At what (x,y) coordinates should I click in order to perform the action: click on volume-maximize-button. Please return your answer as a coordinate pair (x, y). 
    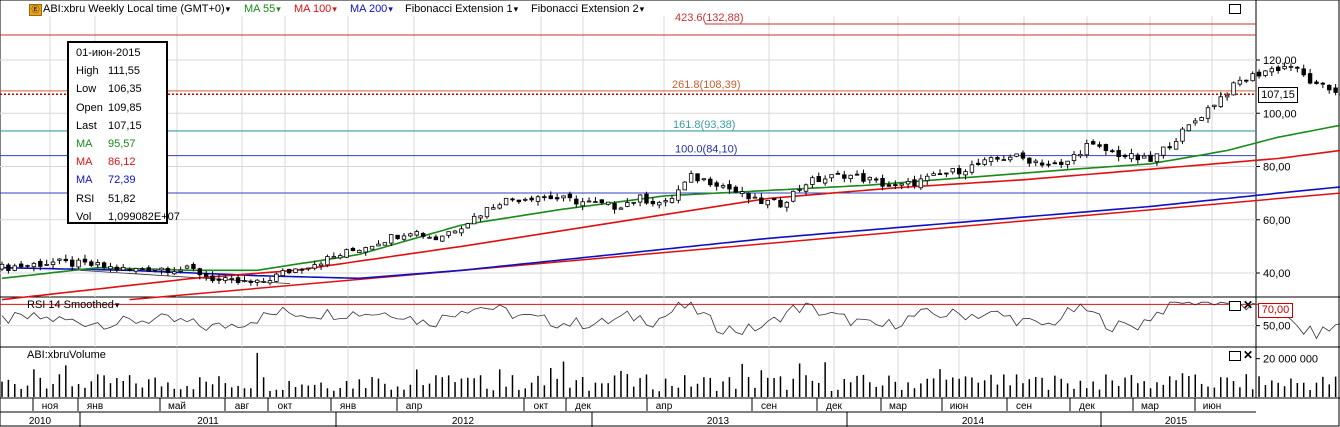
    Looking at the image, I should click on (1235, 356).